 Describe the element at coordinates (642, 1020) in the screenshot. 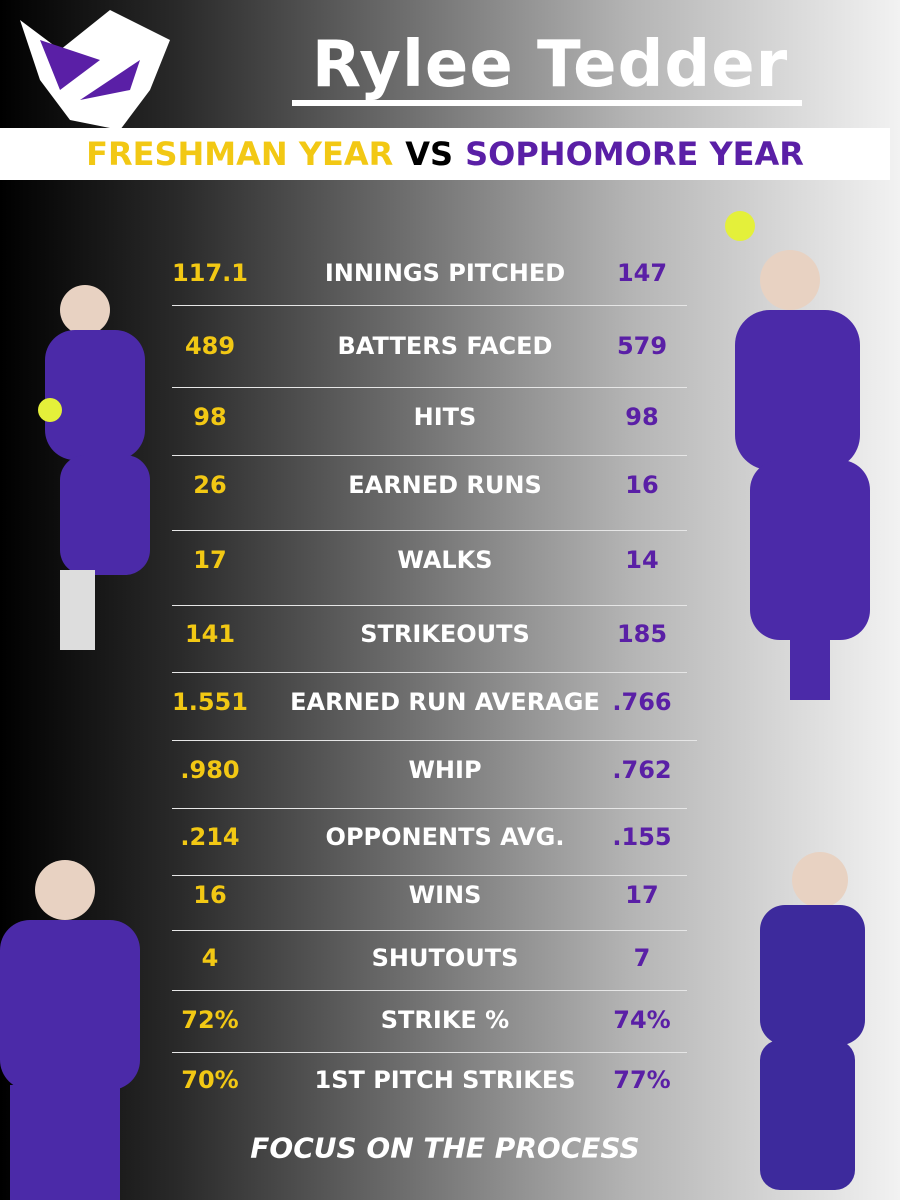

I see `sophomore-value: 74%` at that location.